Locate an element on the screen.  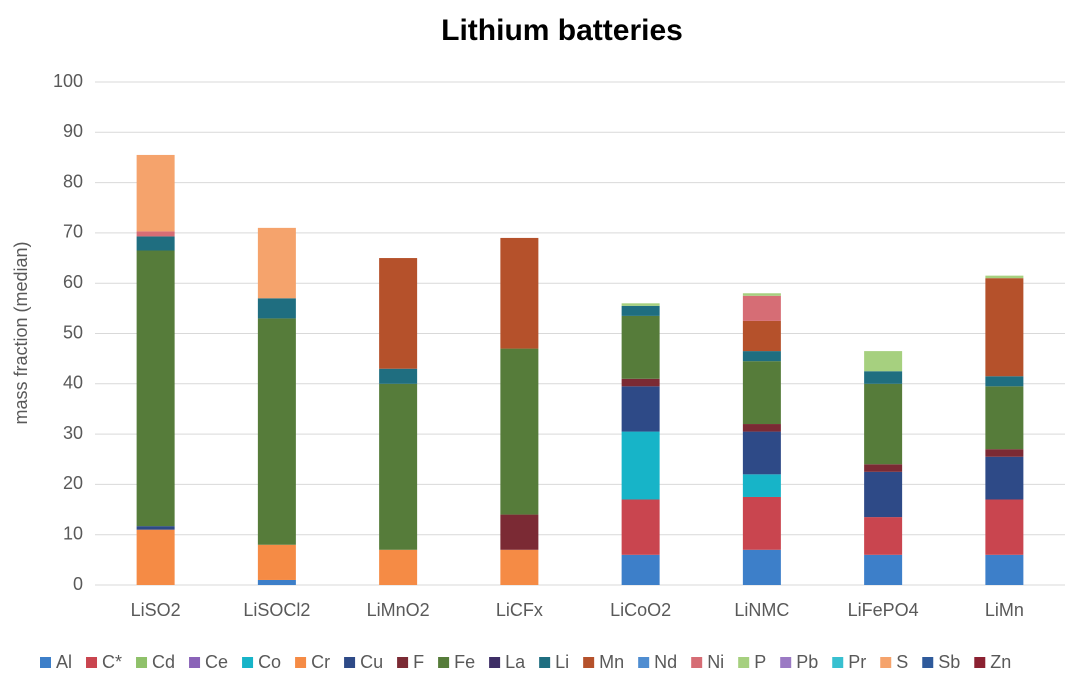
legend-label: Co is located at coordinates (269, 662).